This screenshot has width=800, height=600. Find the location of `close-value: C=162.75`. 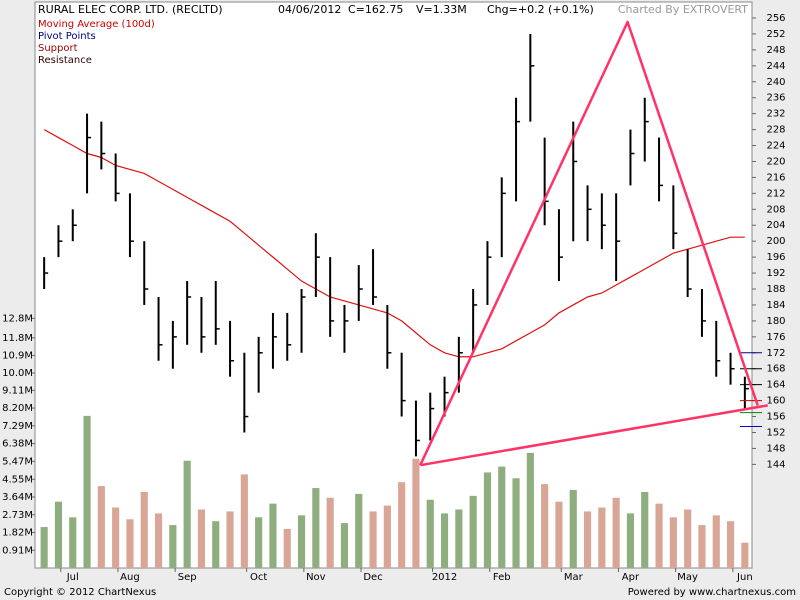

close-value: C=162.75 is located at coordinates (375, 9).